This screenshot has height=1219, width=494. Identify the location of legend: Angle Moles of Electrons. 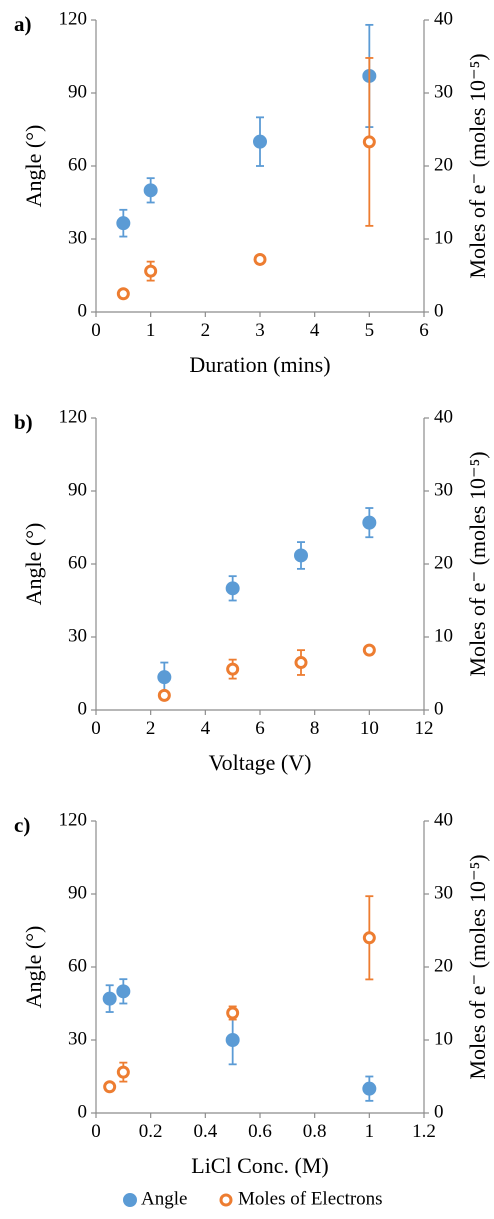
(253, 1198).